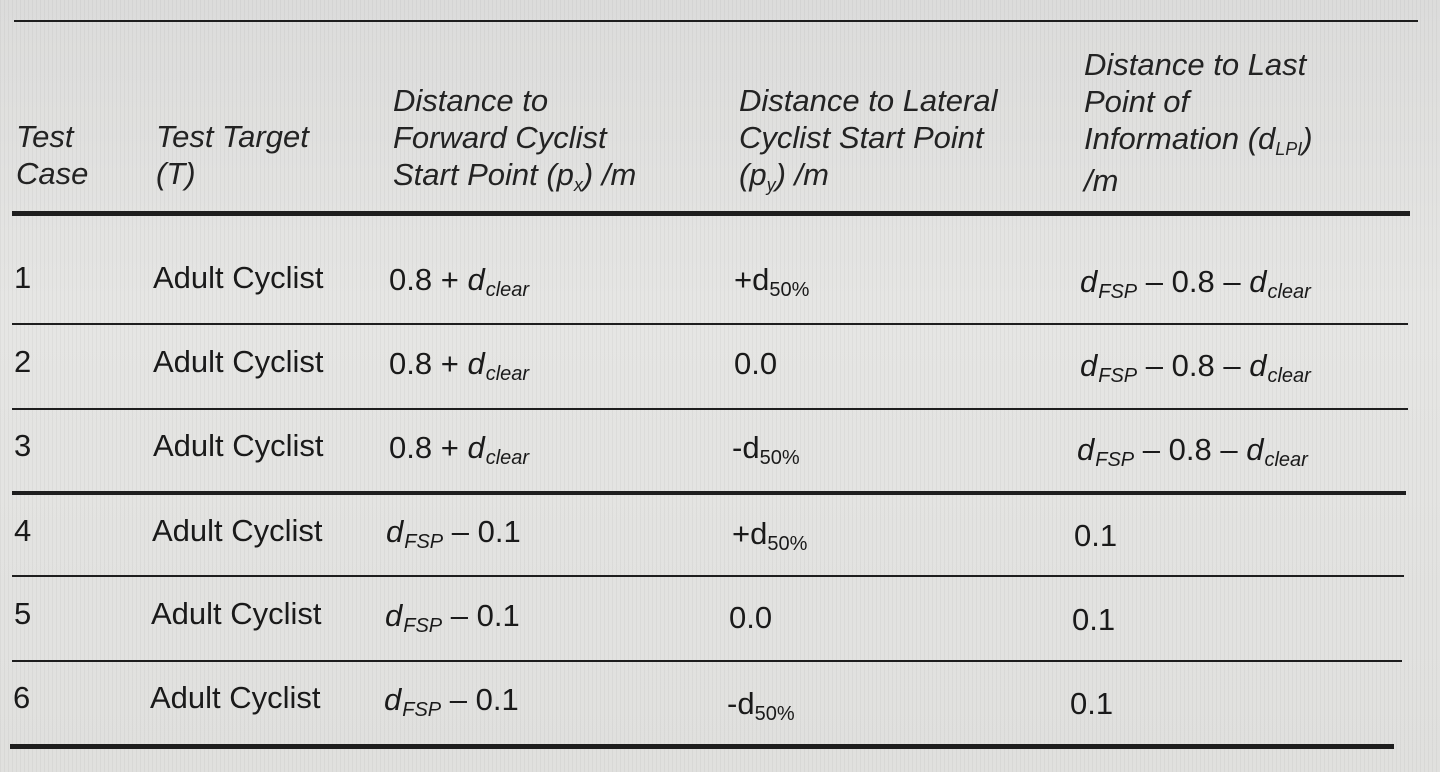  What do you see at coordinates (861, 137) in the screenshot?
I see `header-lateral-line-2: Cyclist Start Point` at bounding box center [861, 137].